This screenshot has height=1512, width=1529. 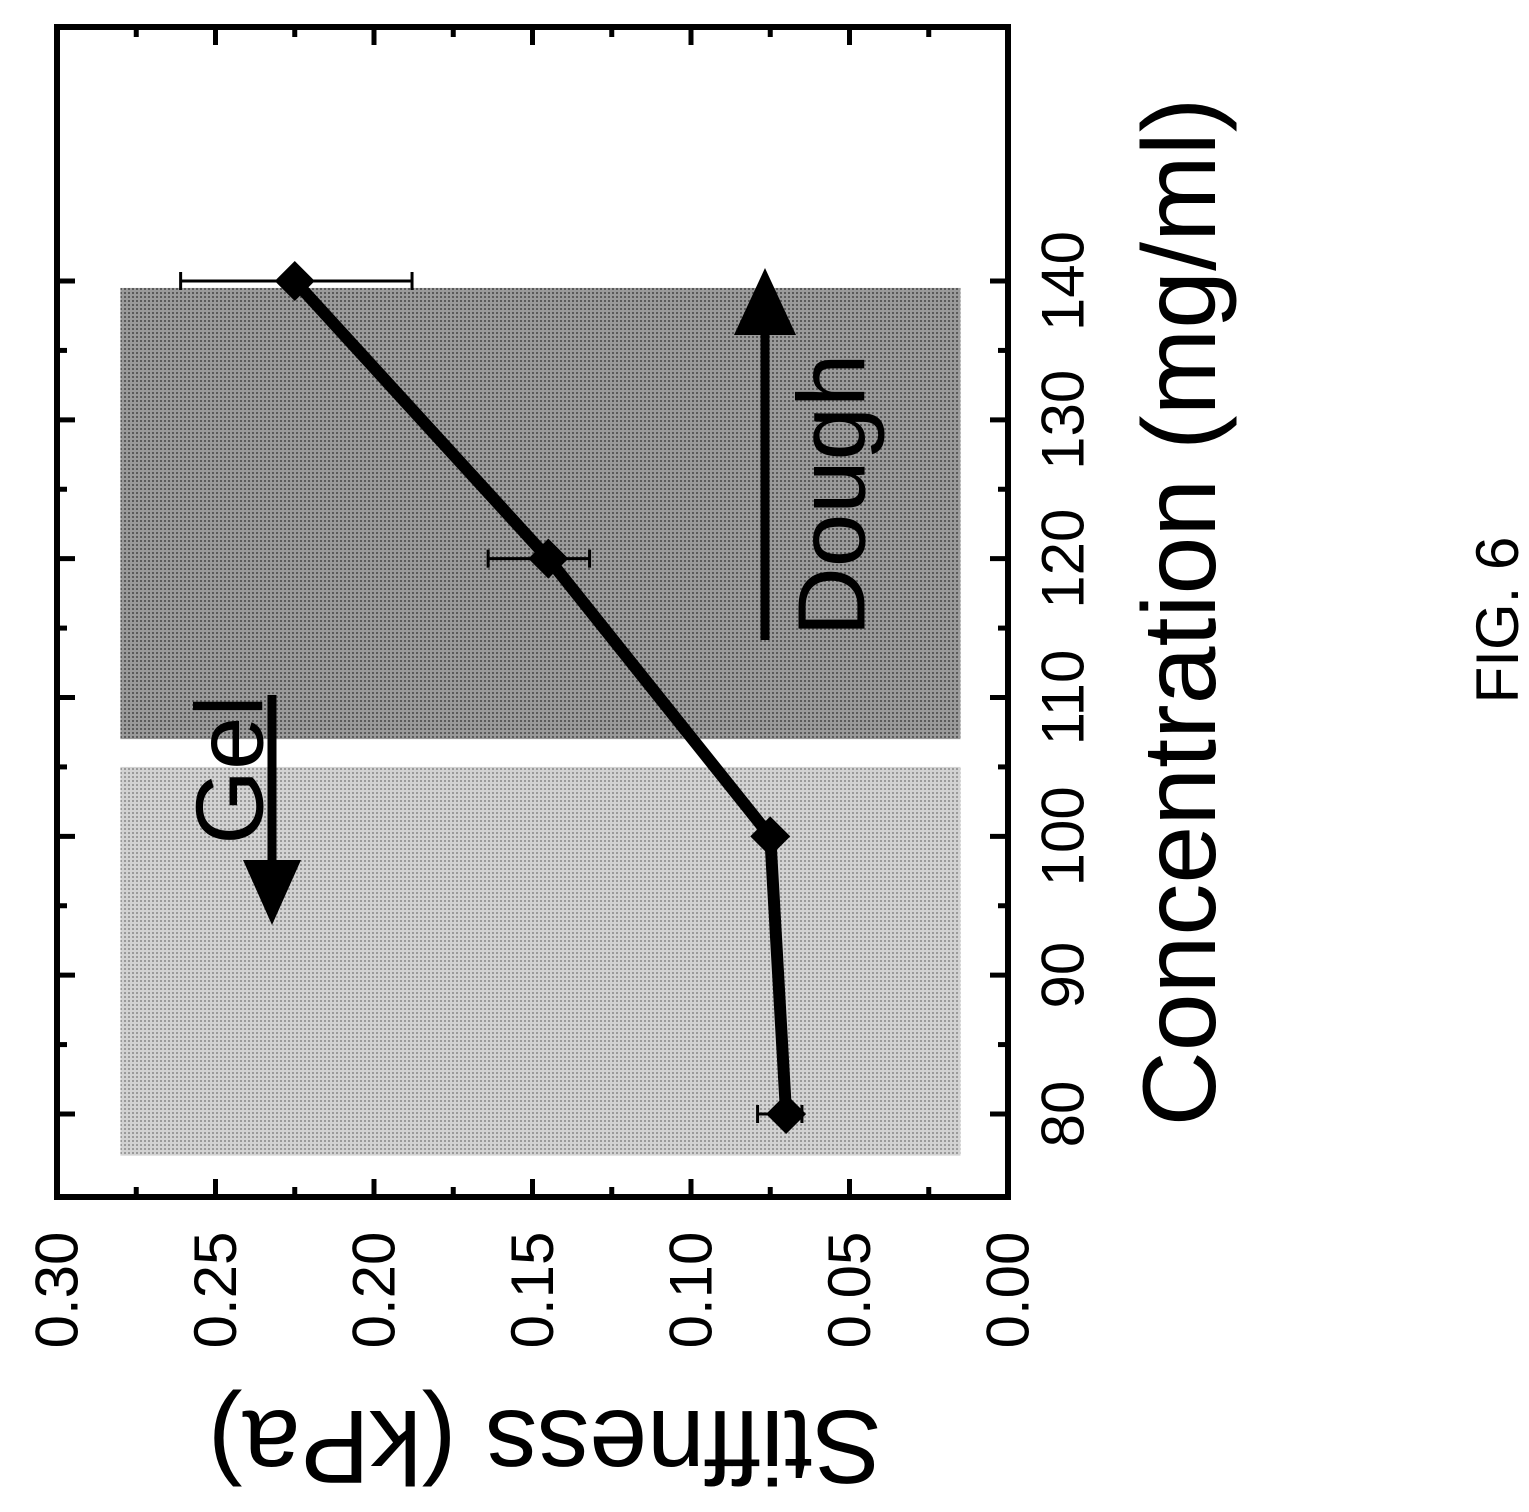 What do you see at coordinates (230, 769) in the screenshot?
I see `region-label-gel: Gel` at bounding box center [230, 769].